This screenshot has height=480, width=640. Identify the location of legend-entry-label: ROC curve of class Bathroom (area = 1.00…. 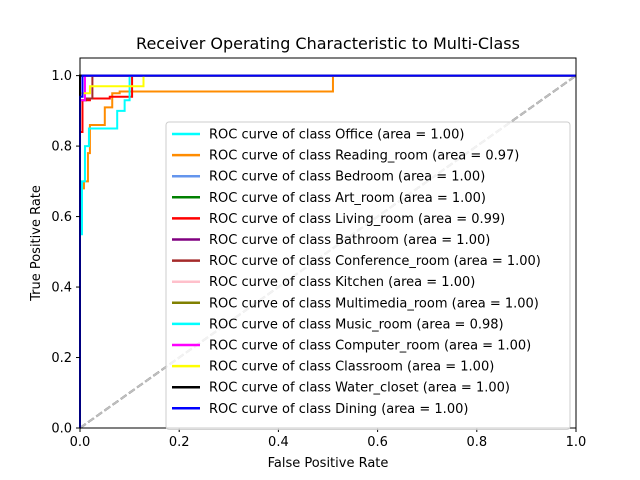
(349, 240).